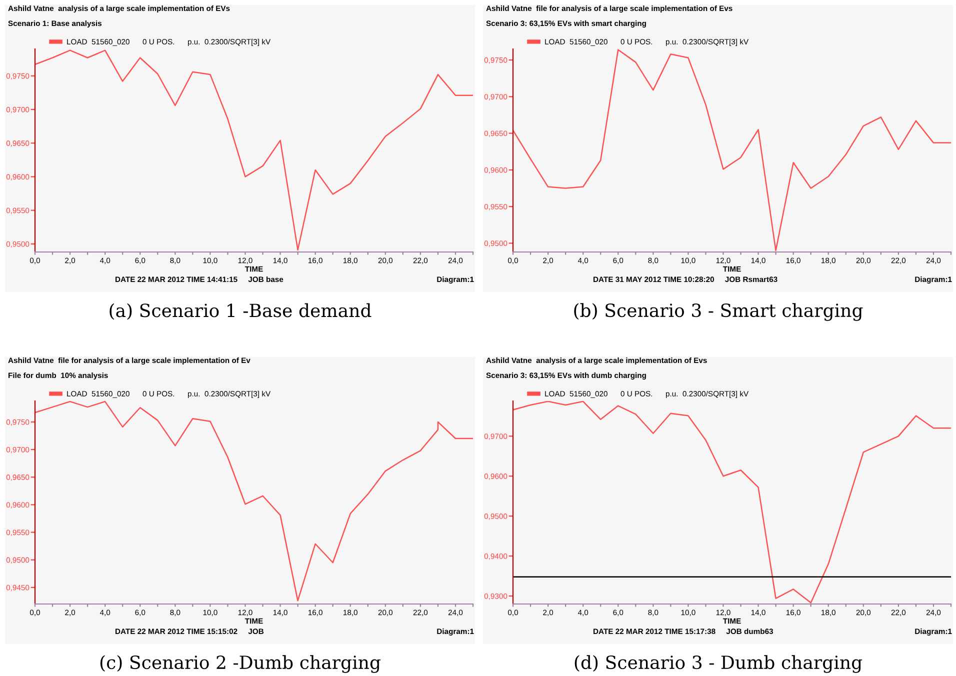 The width and height of the screenshot is (956, 676). I want to click on text: (c) Scenario 2 -Dumb charging, so click(240, 664).